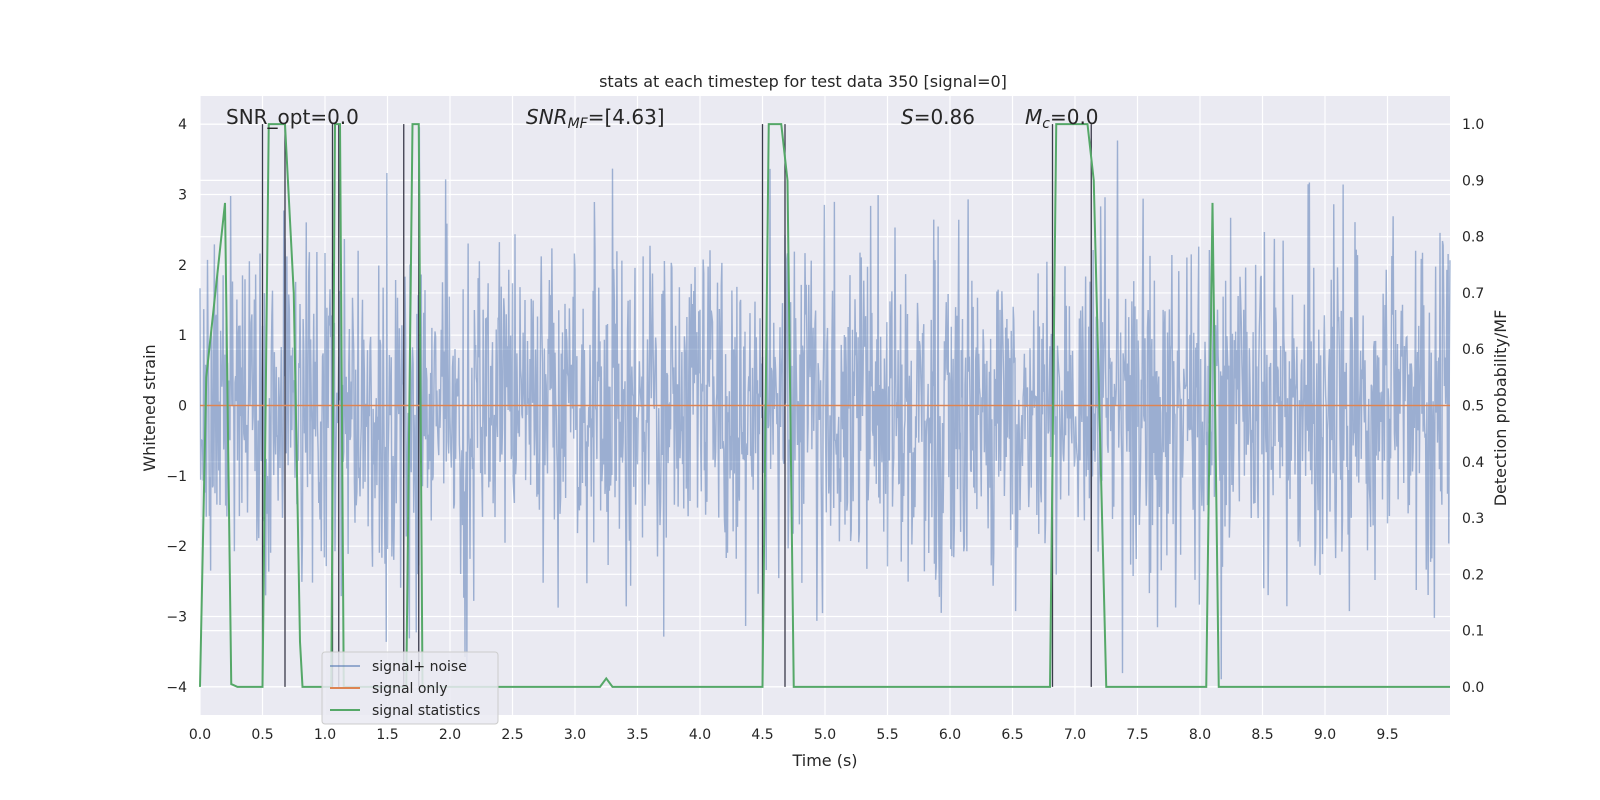  I want to click on legend-label-signal-noise: signal+ noise, so click(419, 667).